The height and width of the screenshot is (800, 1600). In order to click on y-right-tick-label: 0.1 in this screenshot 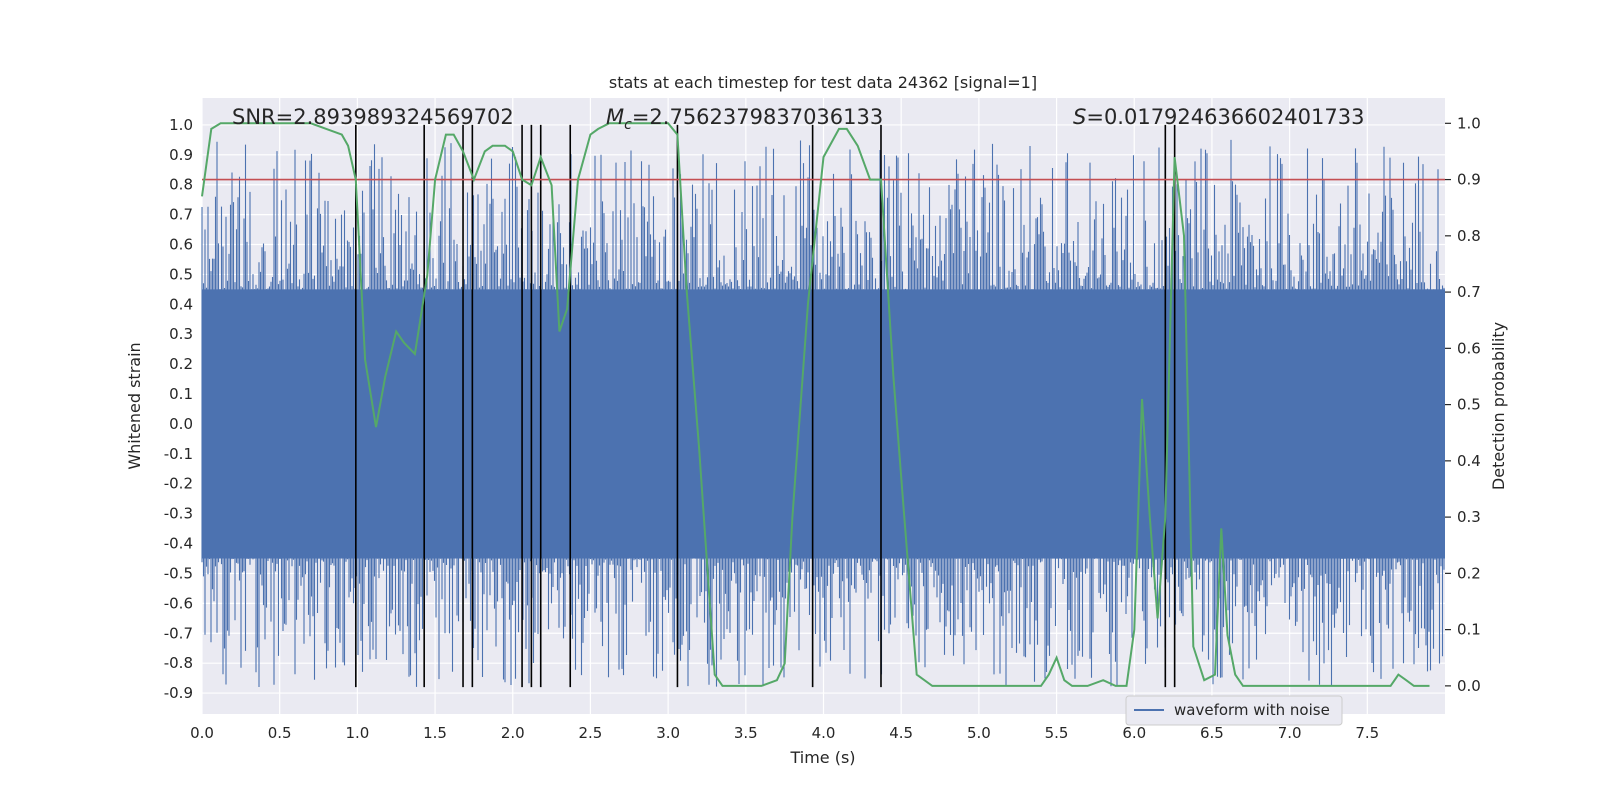, I will do `click(1469, 630)`.